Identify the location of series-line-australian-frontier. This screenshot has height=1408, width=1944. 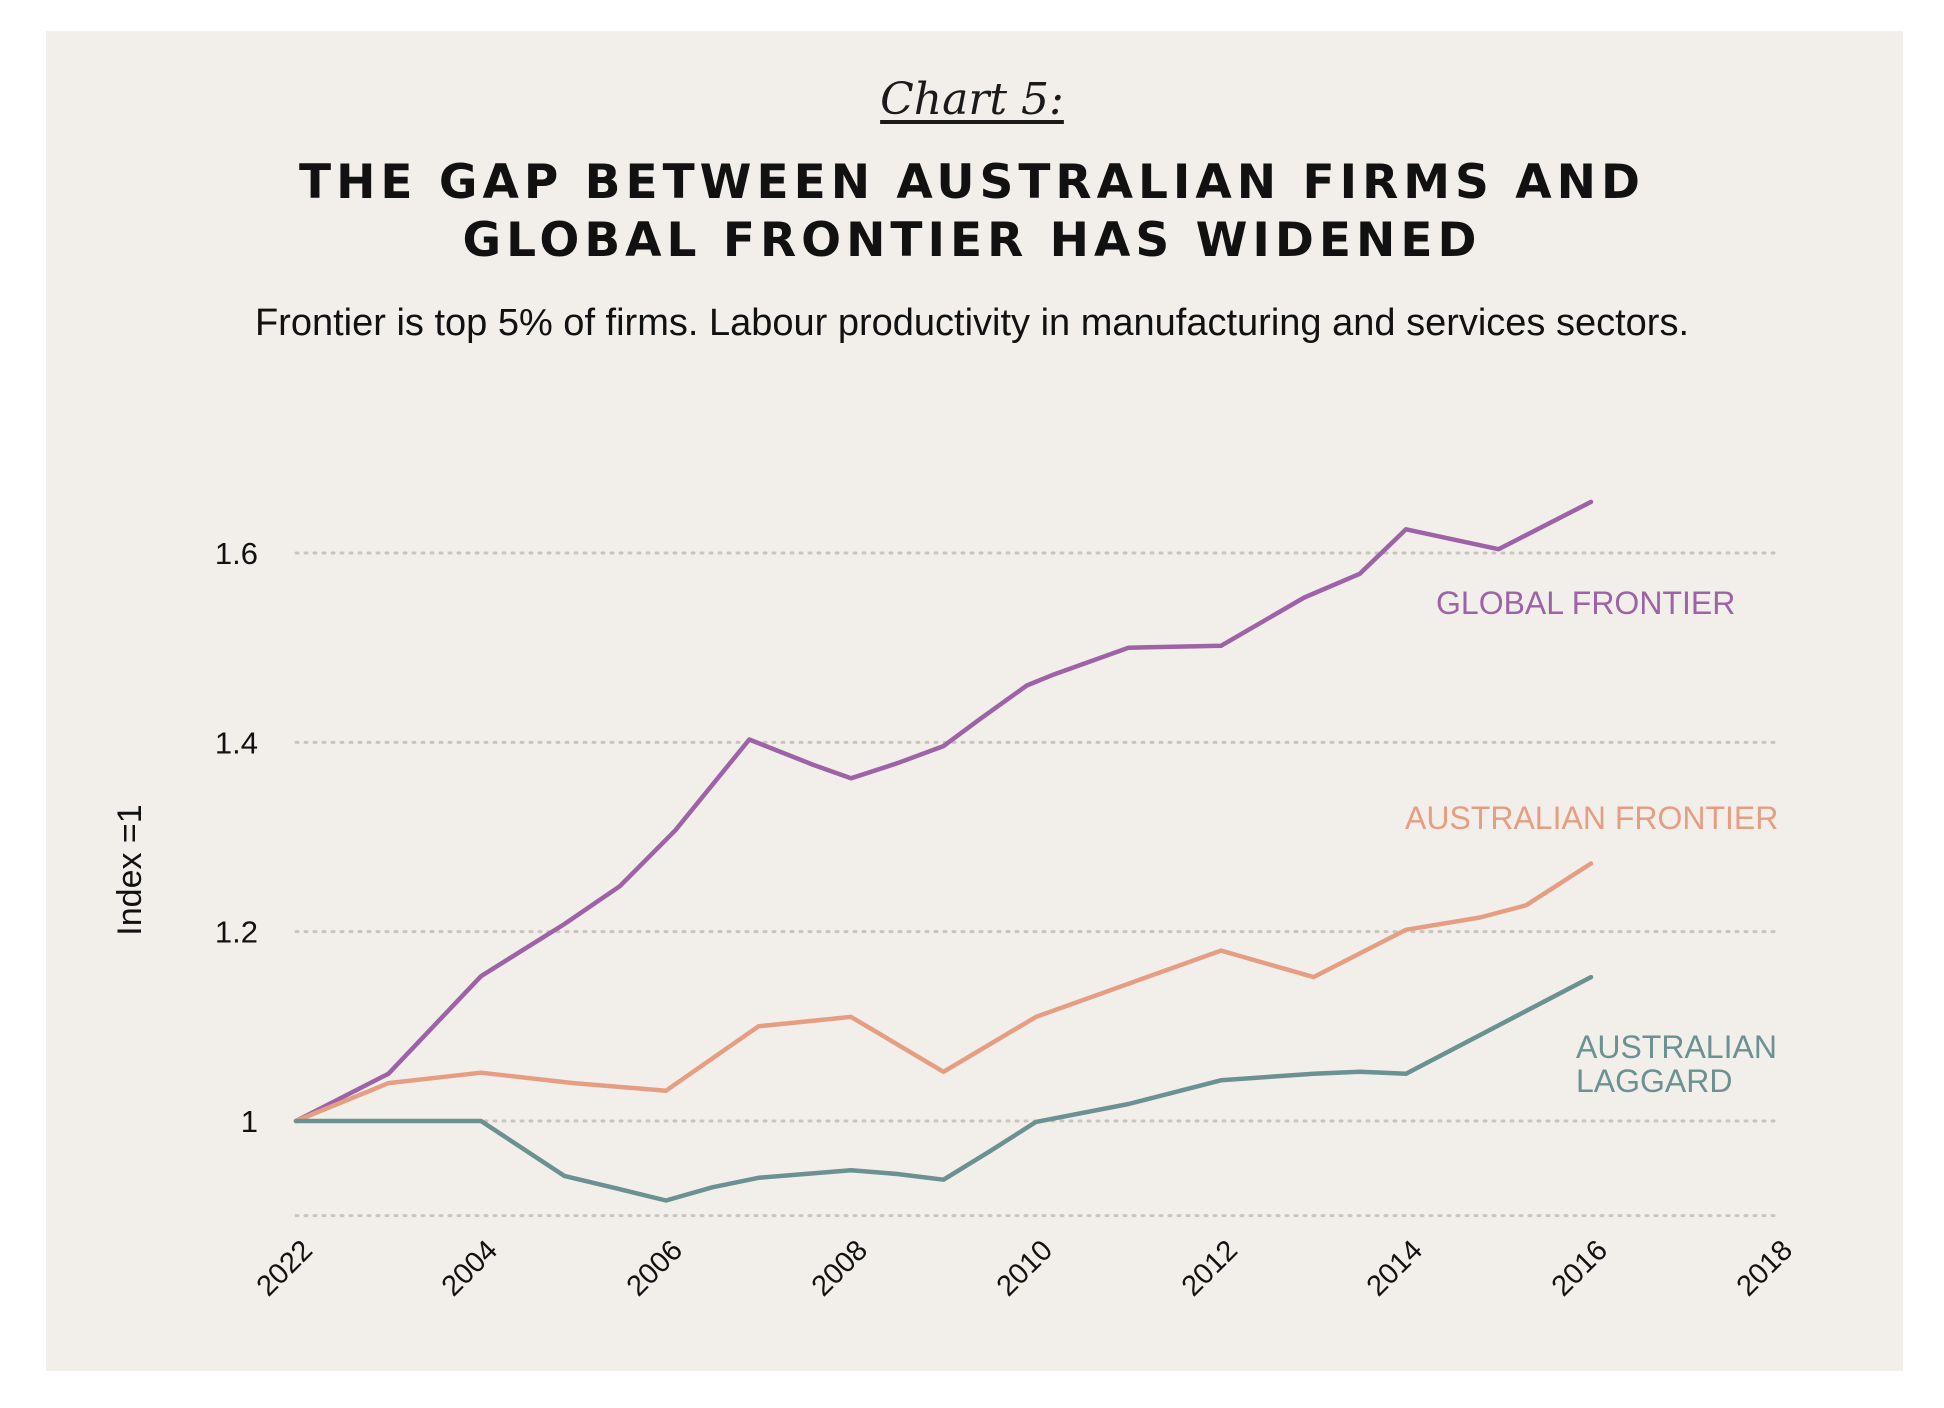
(943, 992).